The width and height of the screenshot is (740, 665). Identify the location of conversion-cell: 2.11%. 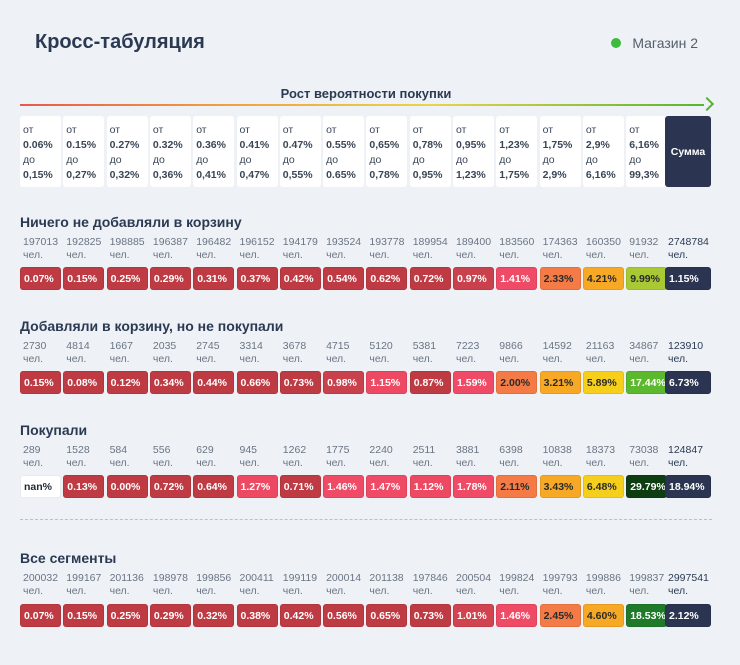
(517, 486).